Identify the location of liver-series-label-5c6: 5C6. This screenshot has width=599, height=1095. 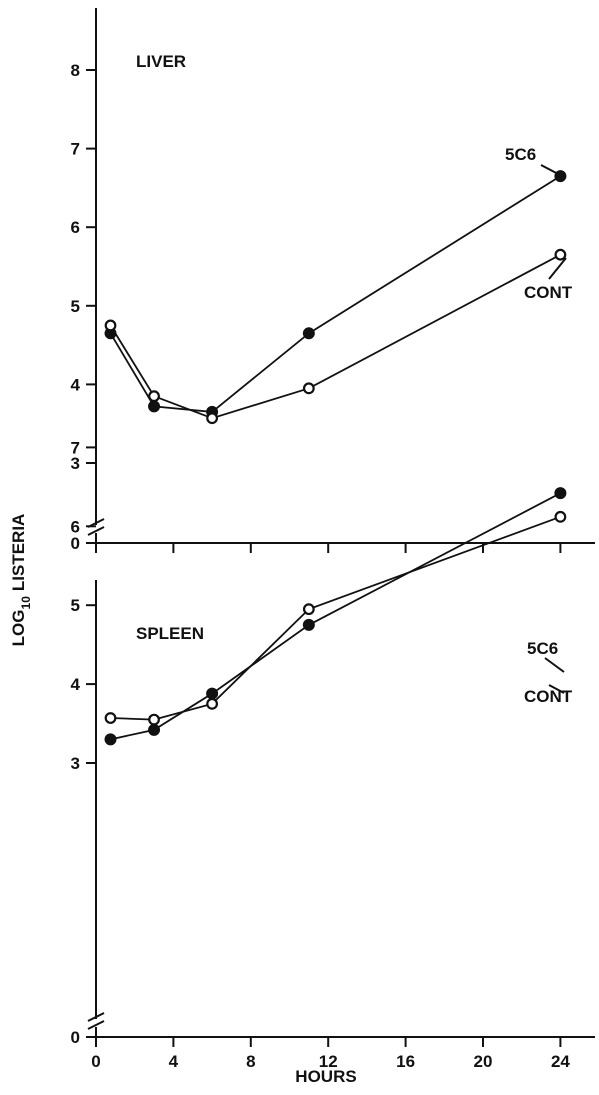
(520, 154).